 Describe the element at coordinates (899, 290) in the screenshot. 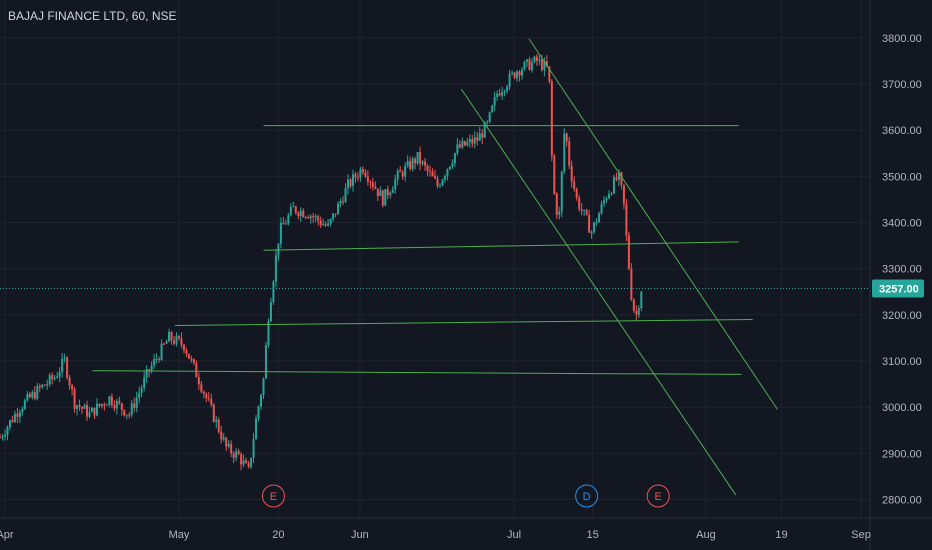

I see `current-price-label: 3257.00` at that location.